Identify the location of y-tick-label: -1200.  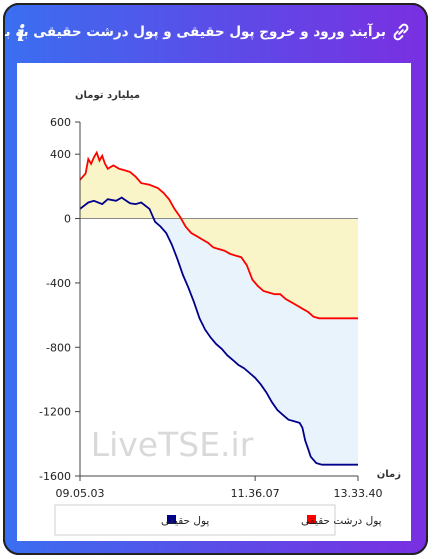
(55, 412).